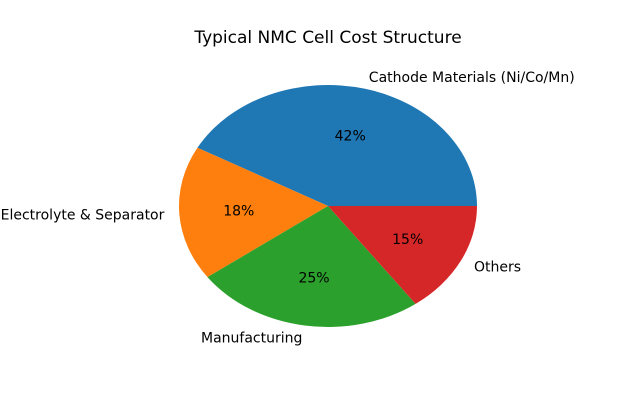 The width and height of the screenshot is (640, 412). Describe the element at coordinates (337, 145) in the screenshot. I see `pie-slice-cathode-materials-ni-co-mn` at that location.